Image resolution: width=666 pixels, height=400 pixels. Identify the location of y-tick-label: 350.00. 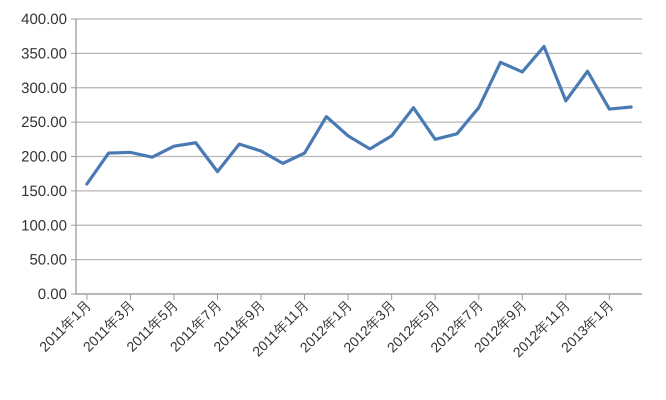
(44, 53).